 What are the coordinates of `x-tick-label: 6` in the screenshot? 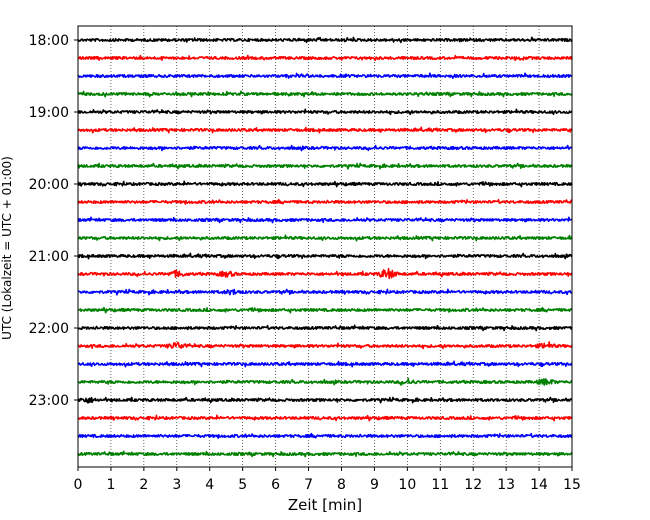 It's located at (275, 485).